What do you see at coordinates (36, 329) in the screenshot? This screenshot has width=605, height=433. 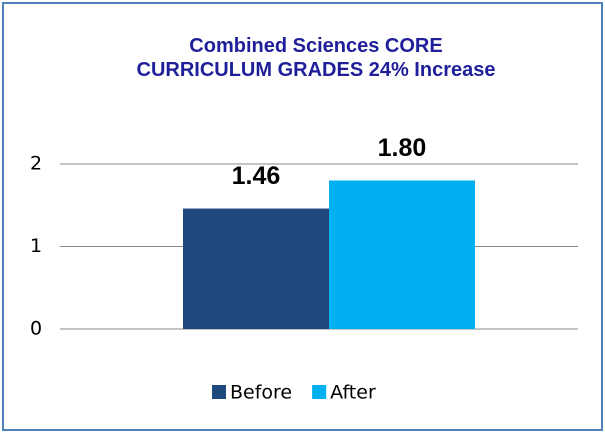 I see `y-tick-label: 0` at bounding box center [36, 329].